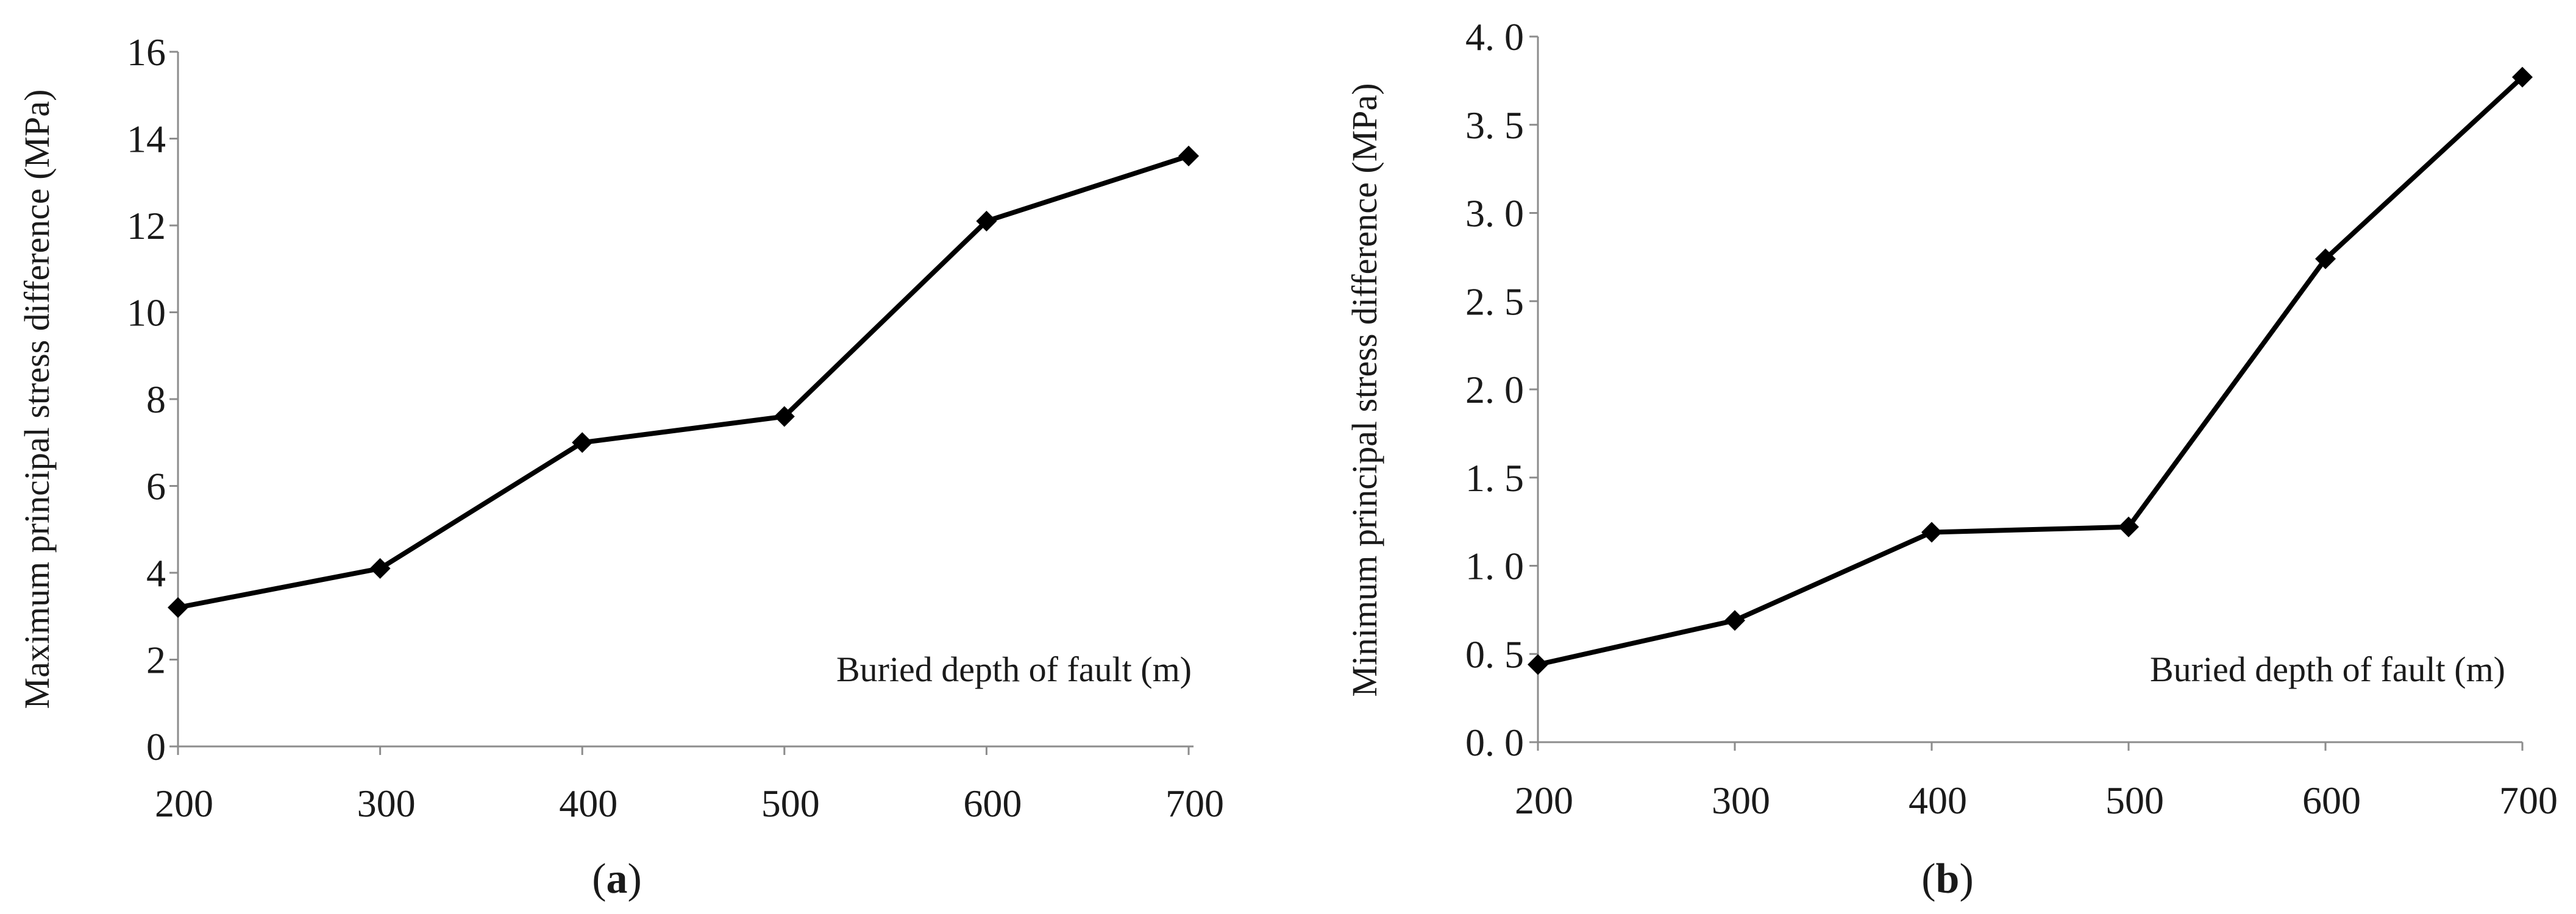  Describe the element at coordinates (1494, 478) in the screenshot. I see `y-tick-label: 1. 5` at that location.